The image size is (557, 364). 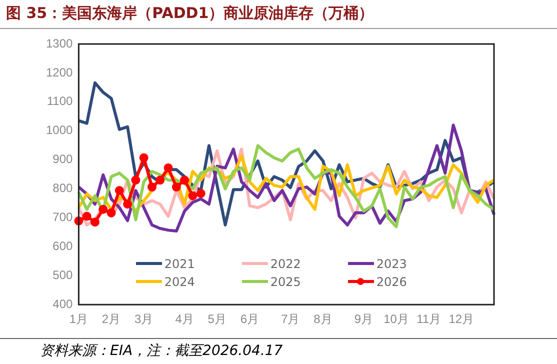 What do you see at coordinates (60, 72) in the screenshot?
I see `y-tick-label: 1200` at bounding box center [60, 72].